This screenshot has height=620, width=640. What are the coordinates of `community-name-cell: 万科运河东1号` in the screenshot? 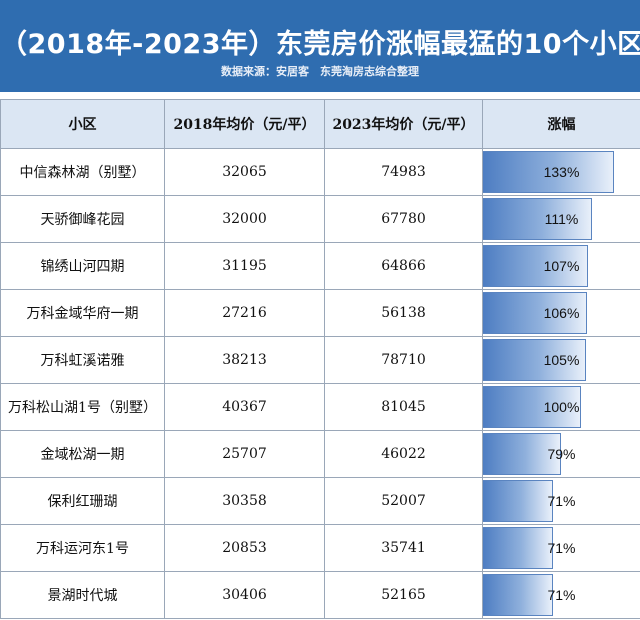 It's located at (82, 548).